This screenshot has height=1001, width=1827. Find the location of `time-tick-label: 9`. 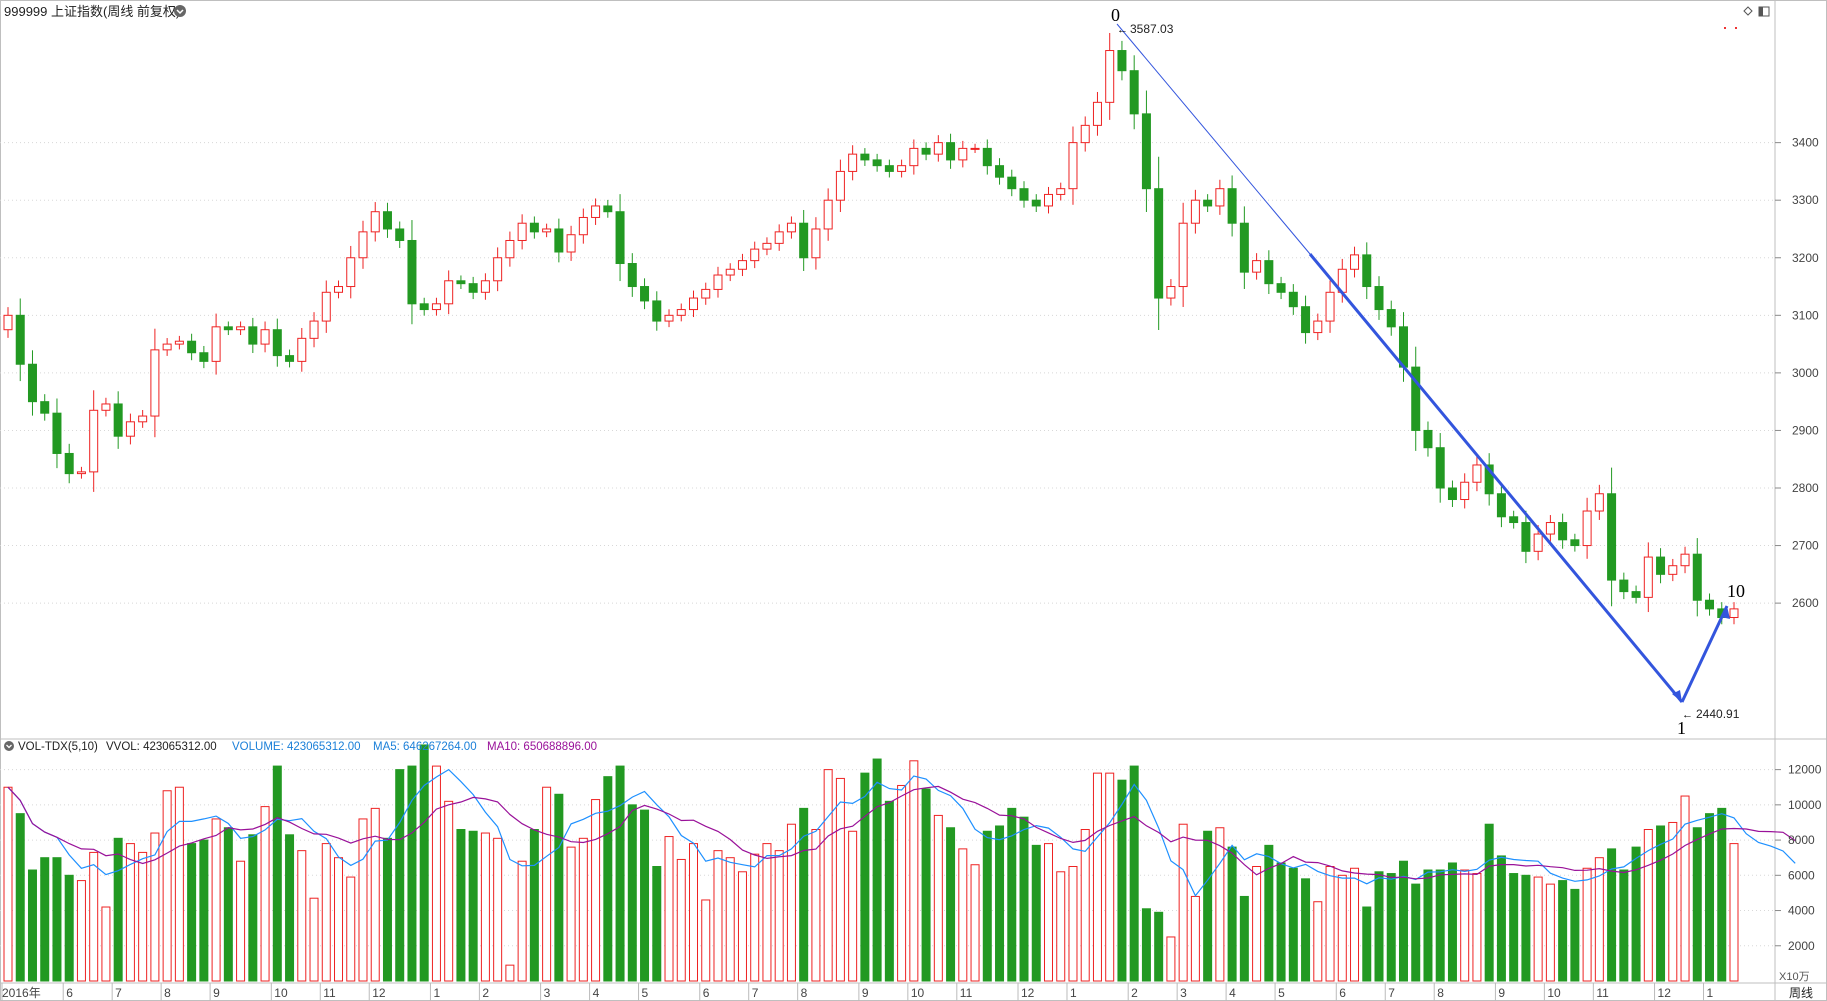

time-tick-label: 9 is located at coordinates (1501, 993).